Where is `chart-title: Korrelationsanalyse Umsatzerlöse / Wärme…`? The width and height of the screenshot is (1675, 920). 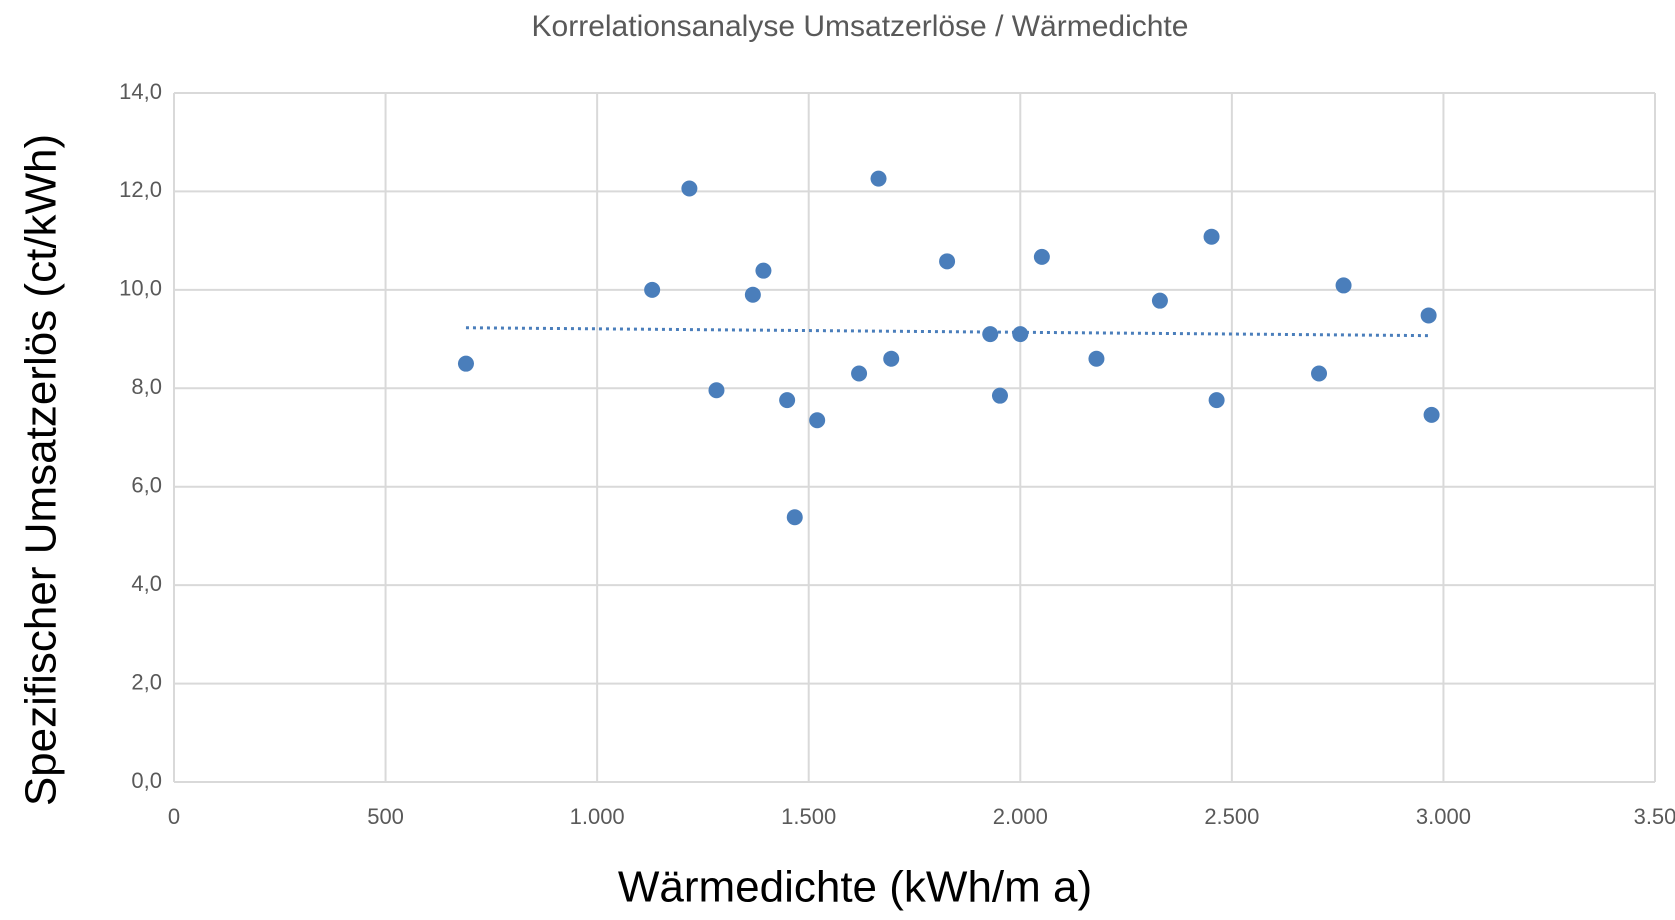 chart-title: Korrelationsanalyse Umsatzerlöse / Wärme… is located at coordinates (860, 26).